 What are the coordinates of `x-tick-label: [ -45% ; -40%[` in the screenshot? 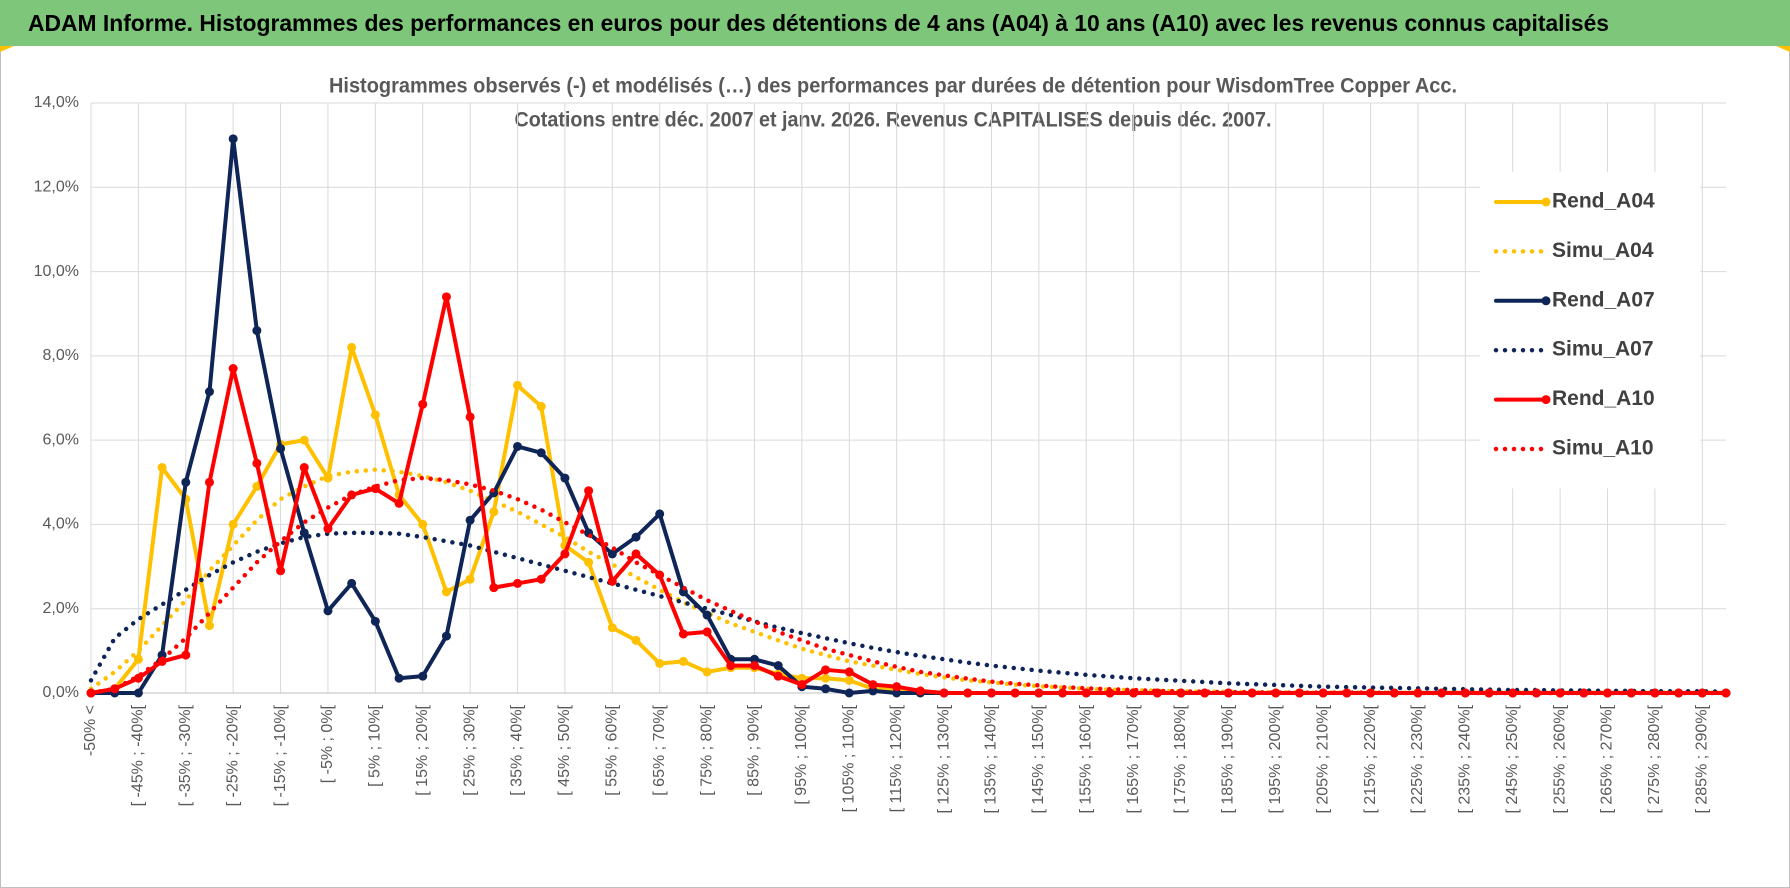 It's located at (138, 755).